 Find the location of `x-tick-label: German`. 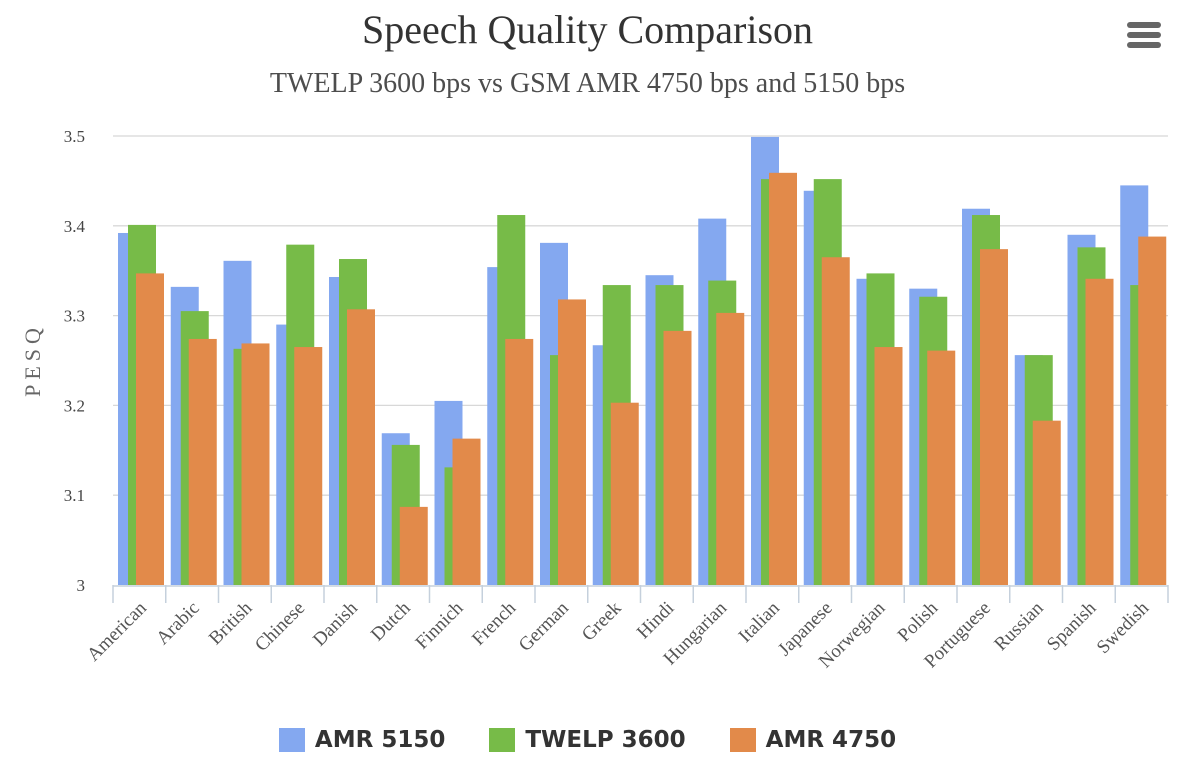

x-tick-label: German is located at coordinates (544, 626).